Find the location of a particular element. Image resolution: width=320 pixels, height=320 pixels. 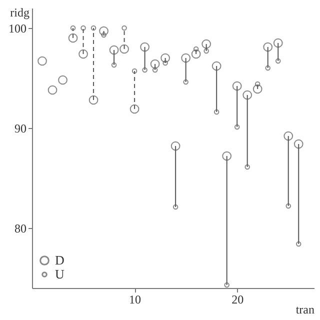

legend-label: U is located at coordinates (60, 274).